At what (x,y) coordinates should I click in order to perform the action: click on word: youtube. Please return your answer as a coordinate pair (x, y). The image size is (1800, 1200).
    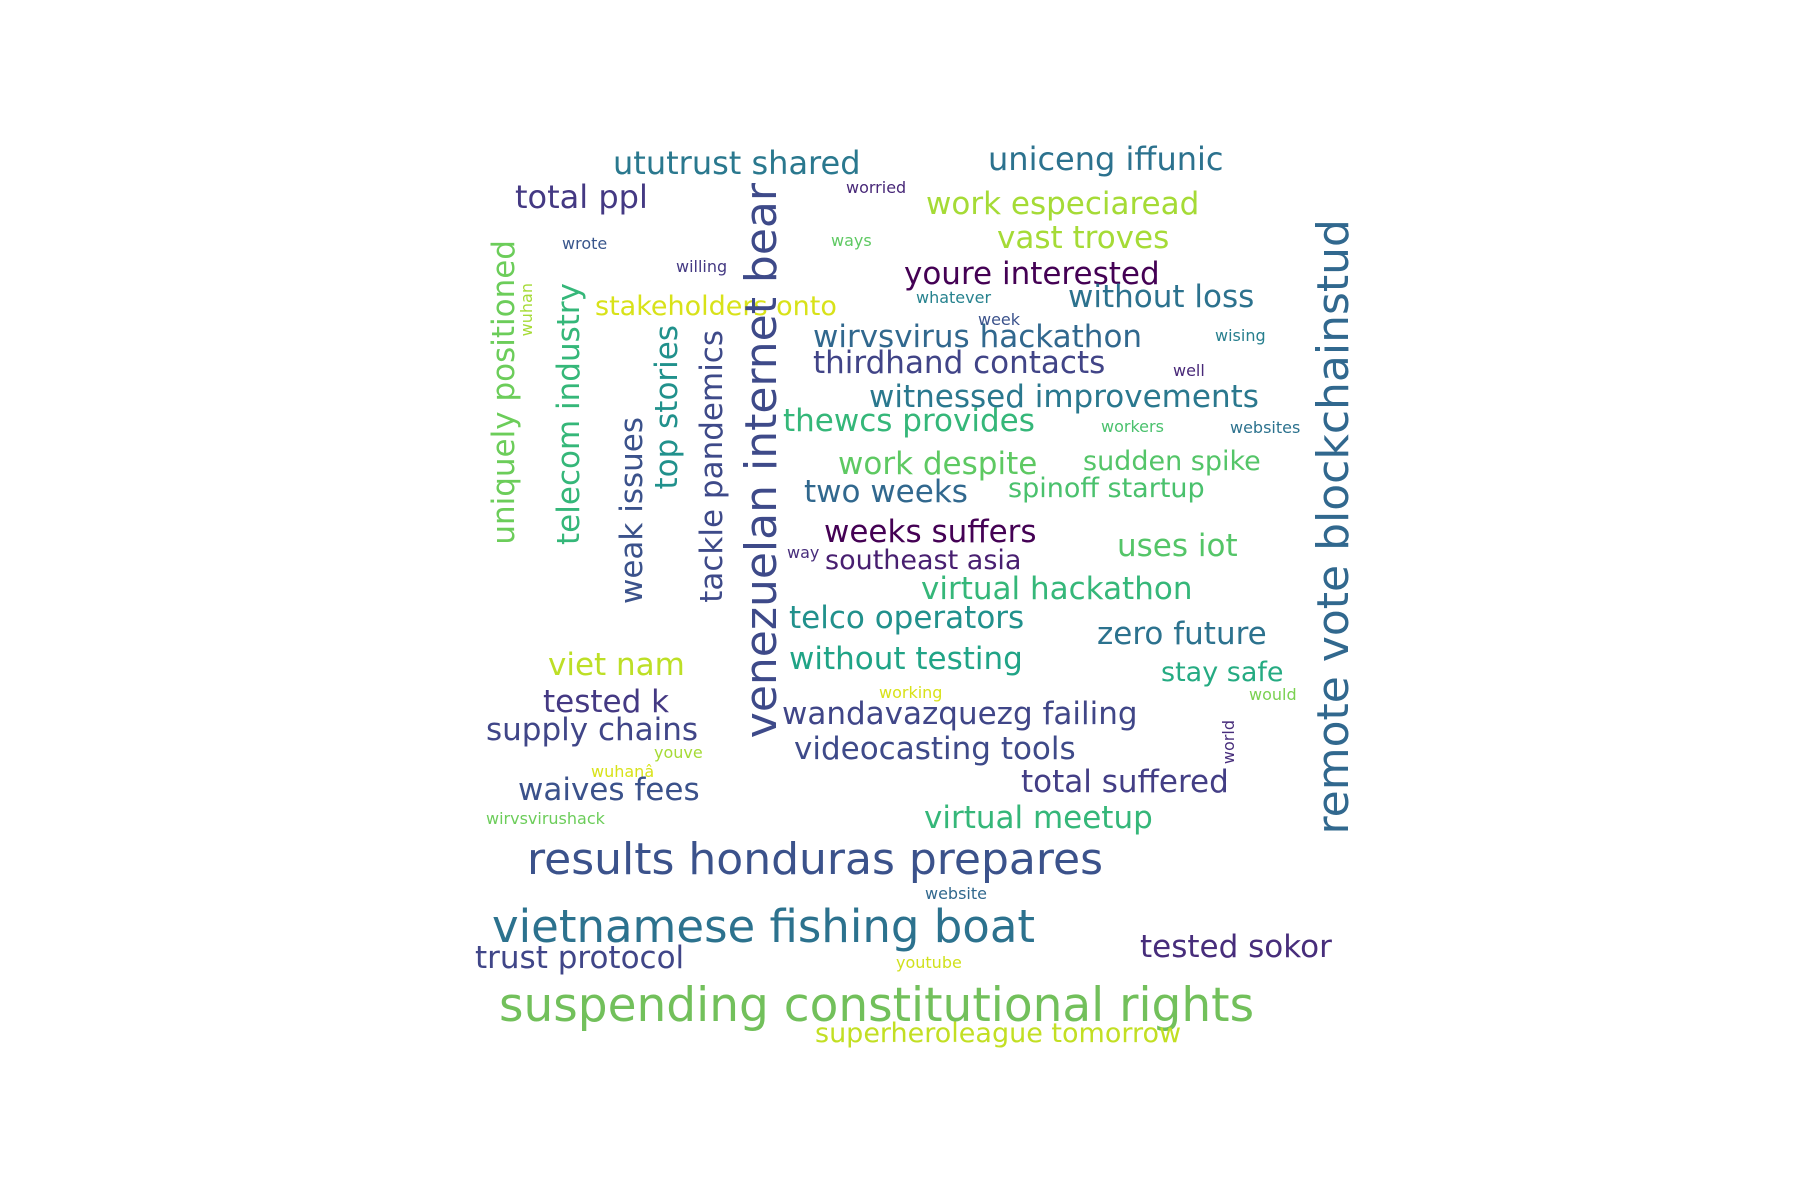
    Looking at the image, I should click on (929, 962).